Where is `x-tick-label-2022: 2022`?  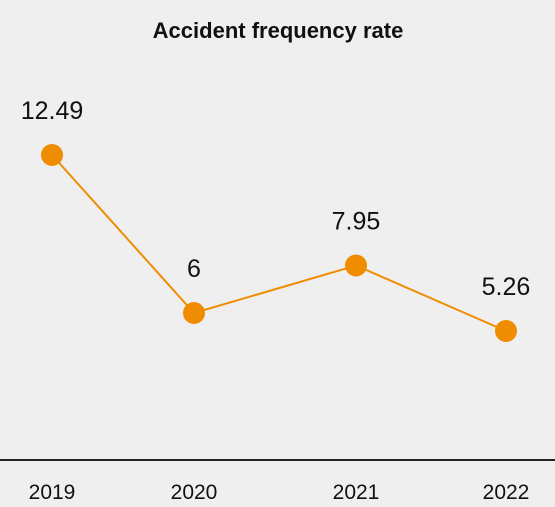
x-tick-label-2022: 2022 is located at coordinates (506, 492).